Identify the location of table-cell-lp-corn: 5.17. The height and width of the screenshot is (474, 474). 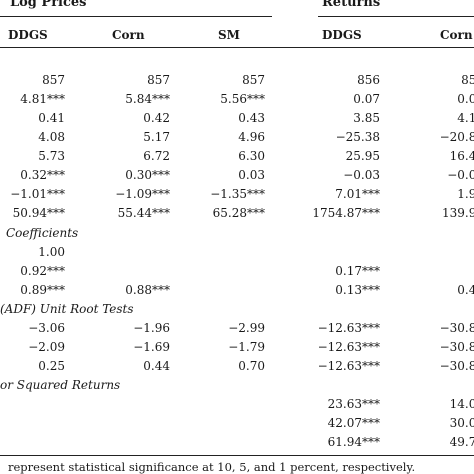
(156, 137).